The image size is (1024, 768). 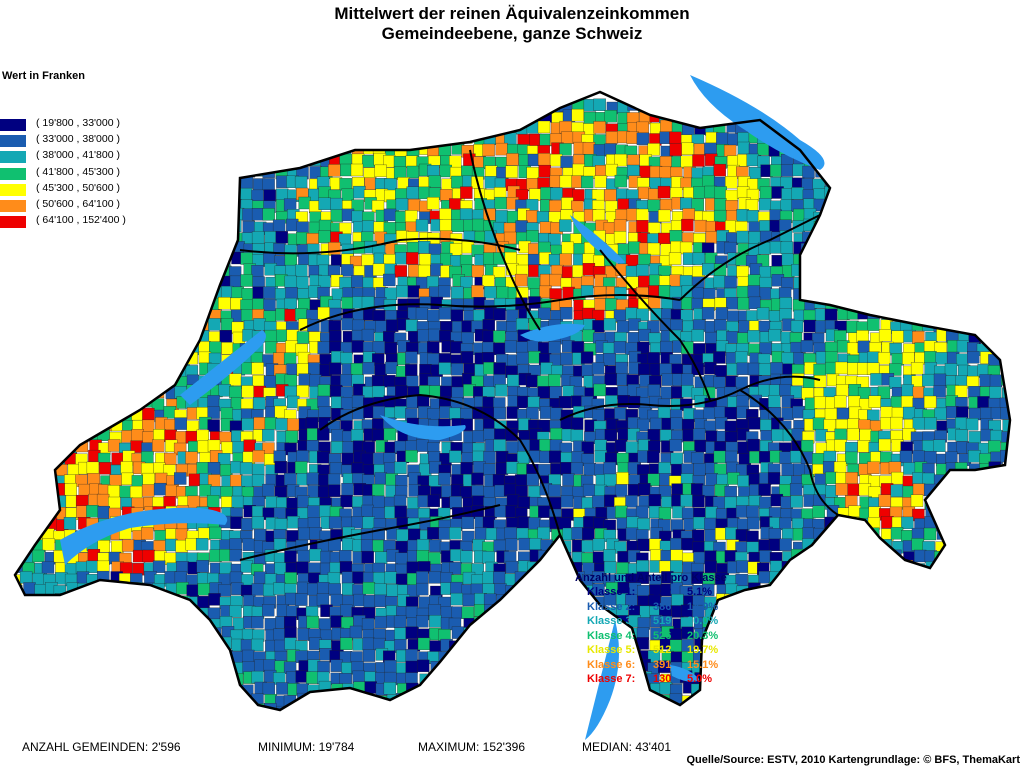 What do you see at coordinates (75, 206) in the screenshot?
I see `legend-row-6: ( 50'600 , 64'100 )` at bounding box center [75, 206].